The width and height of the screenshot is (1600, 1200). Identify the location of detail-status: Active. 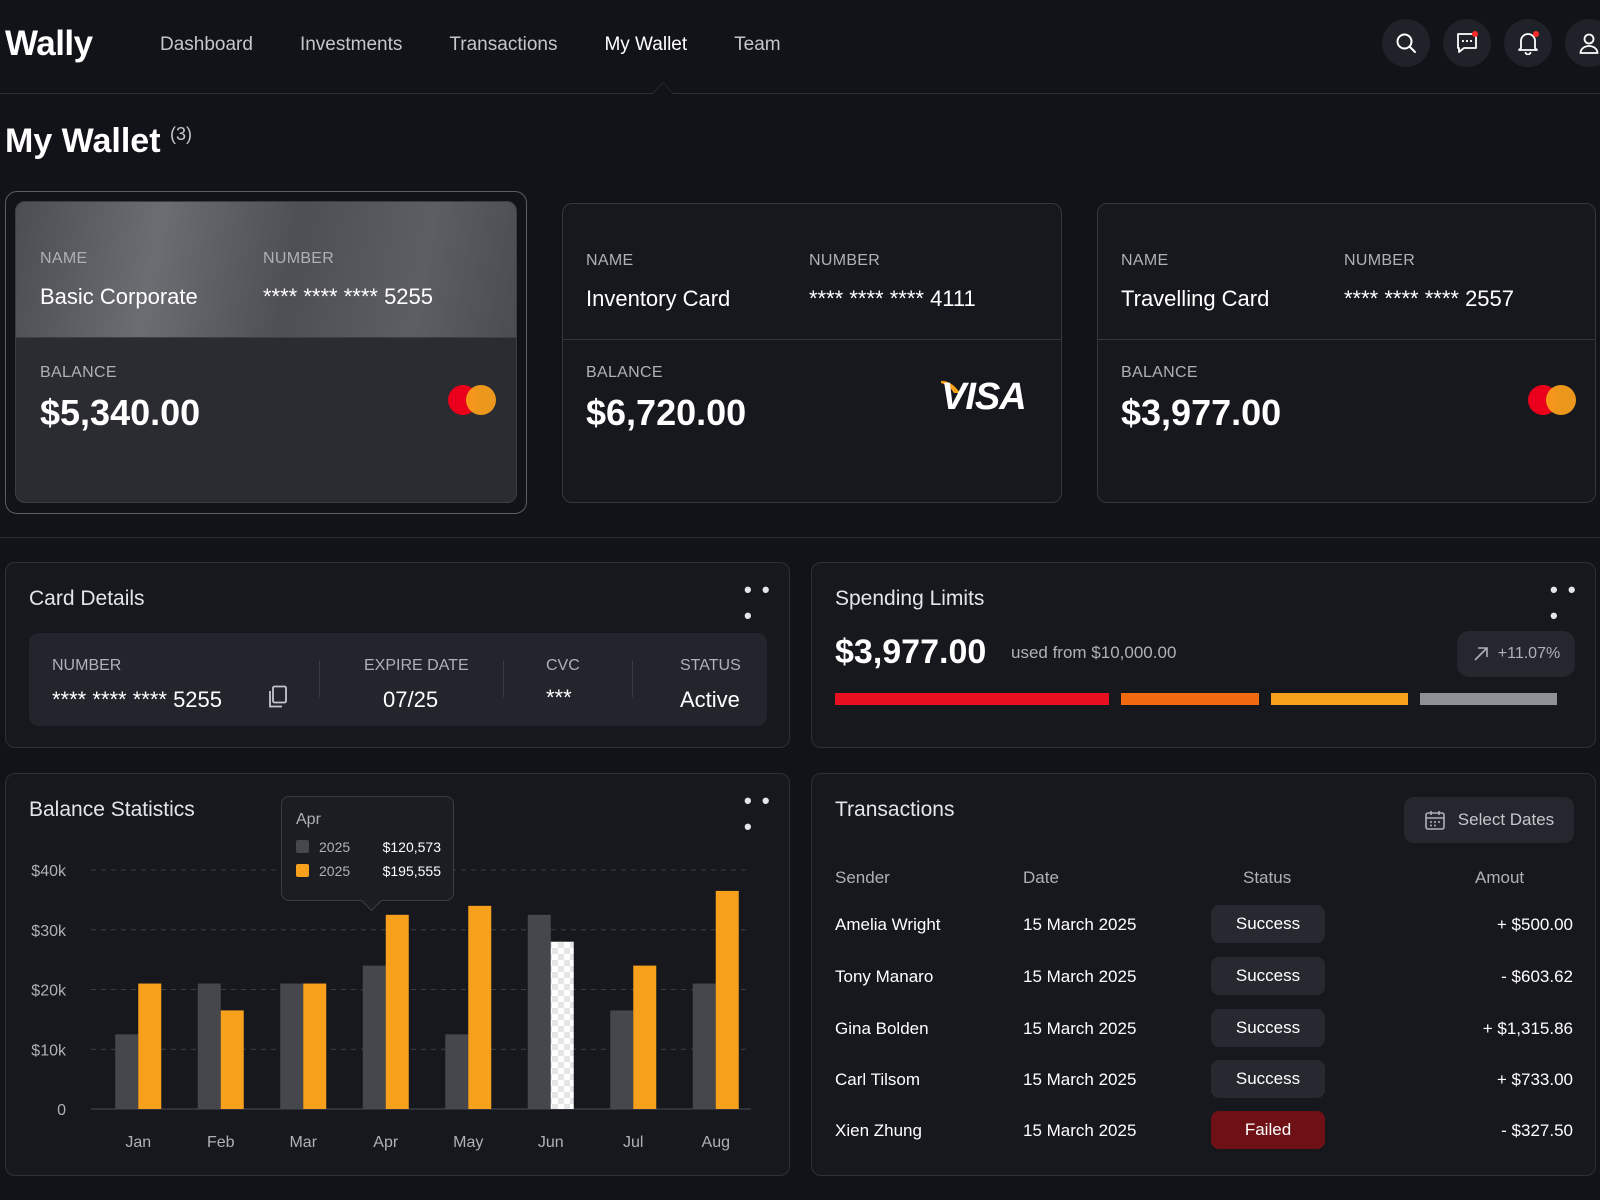
(710, 699).